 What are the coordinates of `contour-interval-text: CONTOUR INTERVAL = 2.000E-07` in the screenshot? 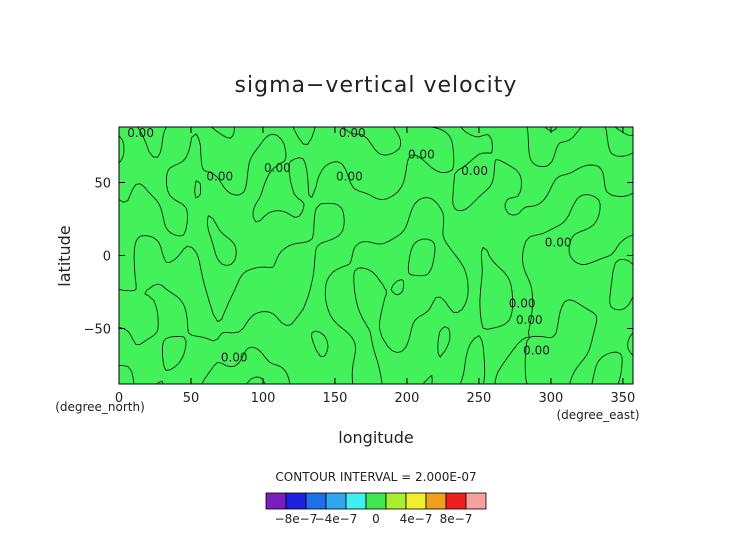 It's located at (375, 477).